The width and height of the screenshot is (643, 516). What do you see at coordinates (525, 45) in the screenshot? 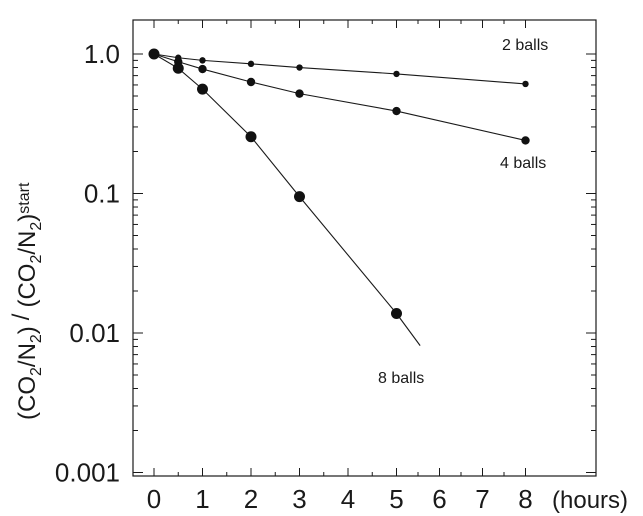
I see `series-label: 2 balls` at bounding box center [525, 45].